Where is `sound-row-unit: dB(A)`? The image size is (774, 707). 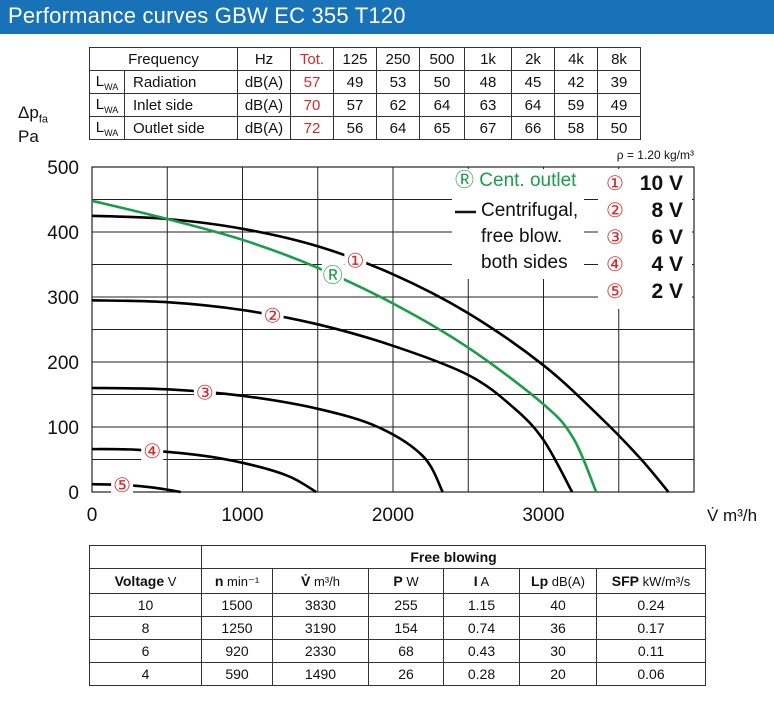 sound-row-unit: dB(A) is located at coordinates (264, 82).